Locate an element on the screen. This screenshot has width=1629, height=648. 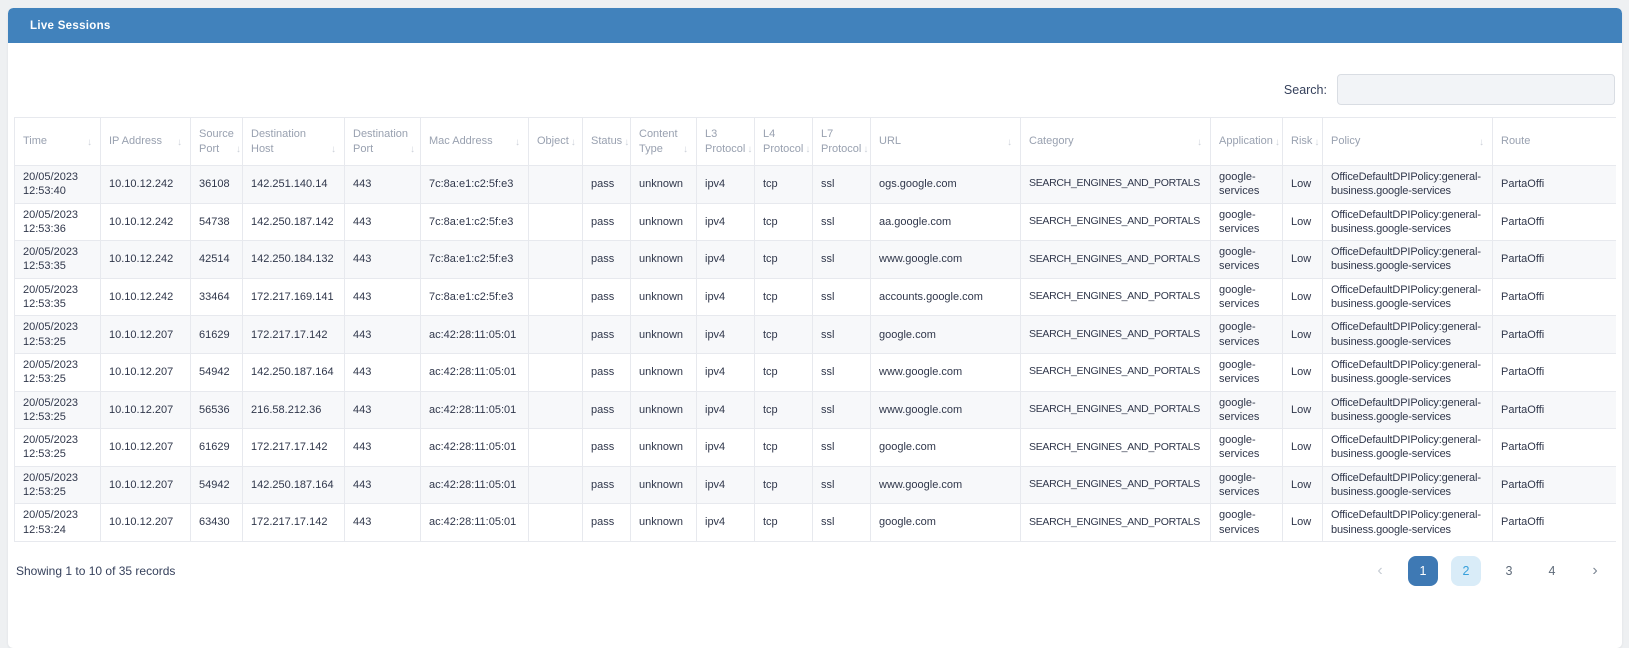
cell-l3-protocol: ipv4 is located at coordinates (725, 410).